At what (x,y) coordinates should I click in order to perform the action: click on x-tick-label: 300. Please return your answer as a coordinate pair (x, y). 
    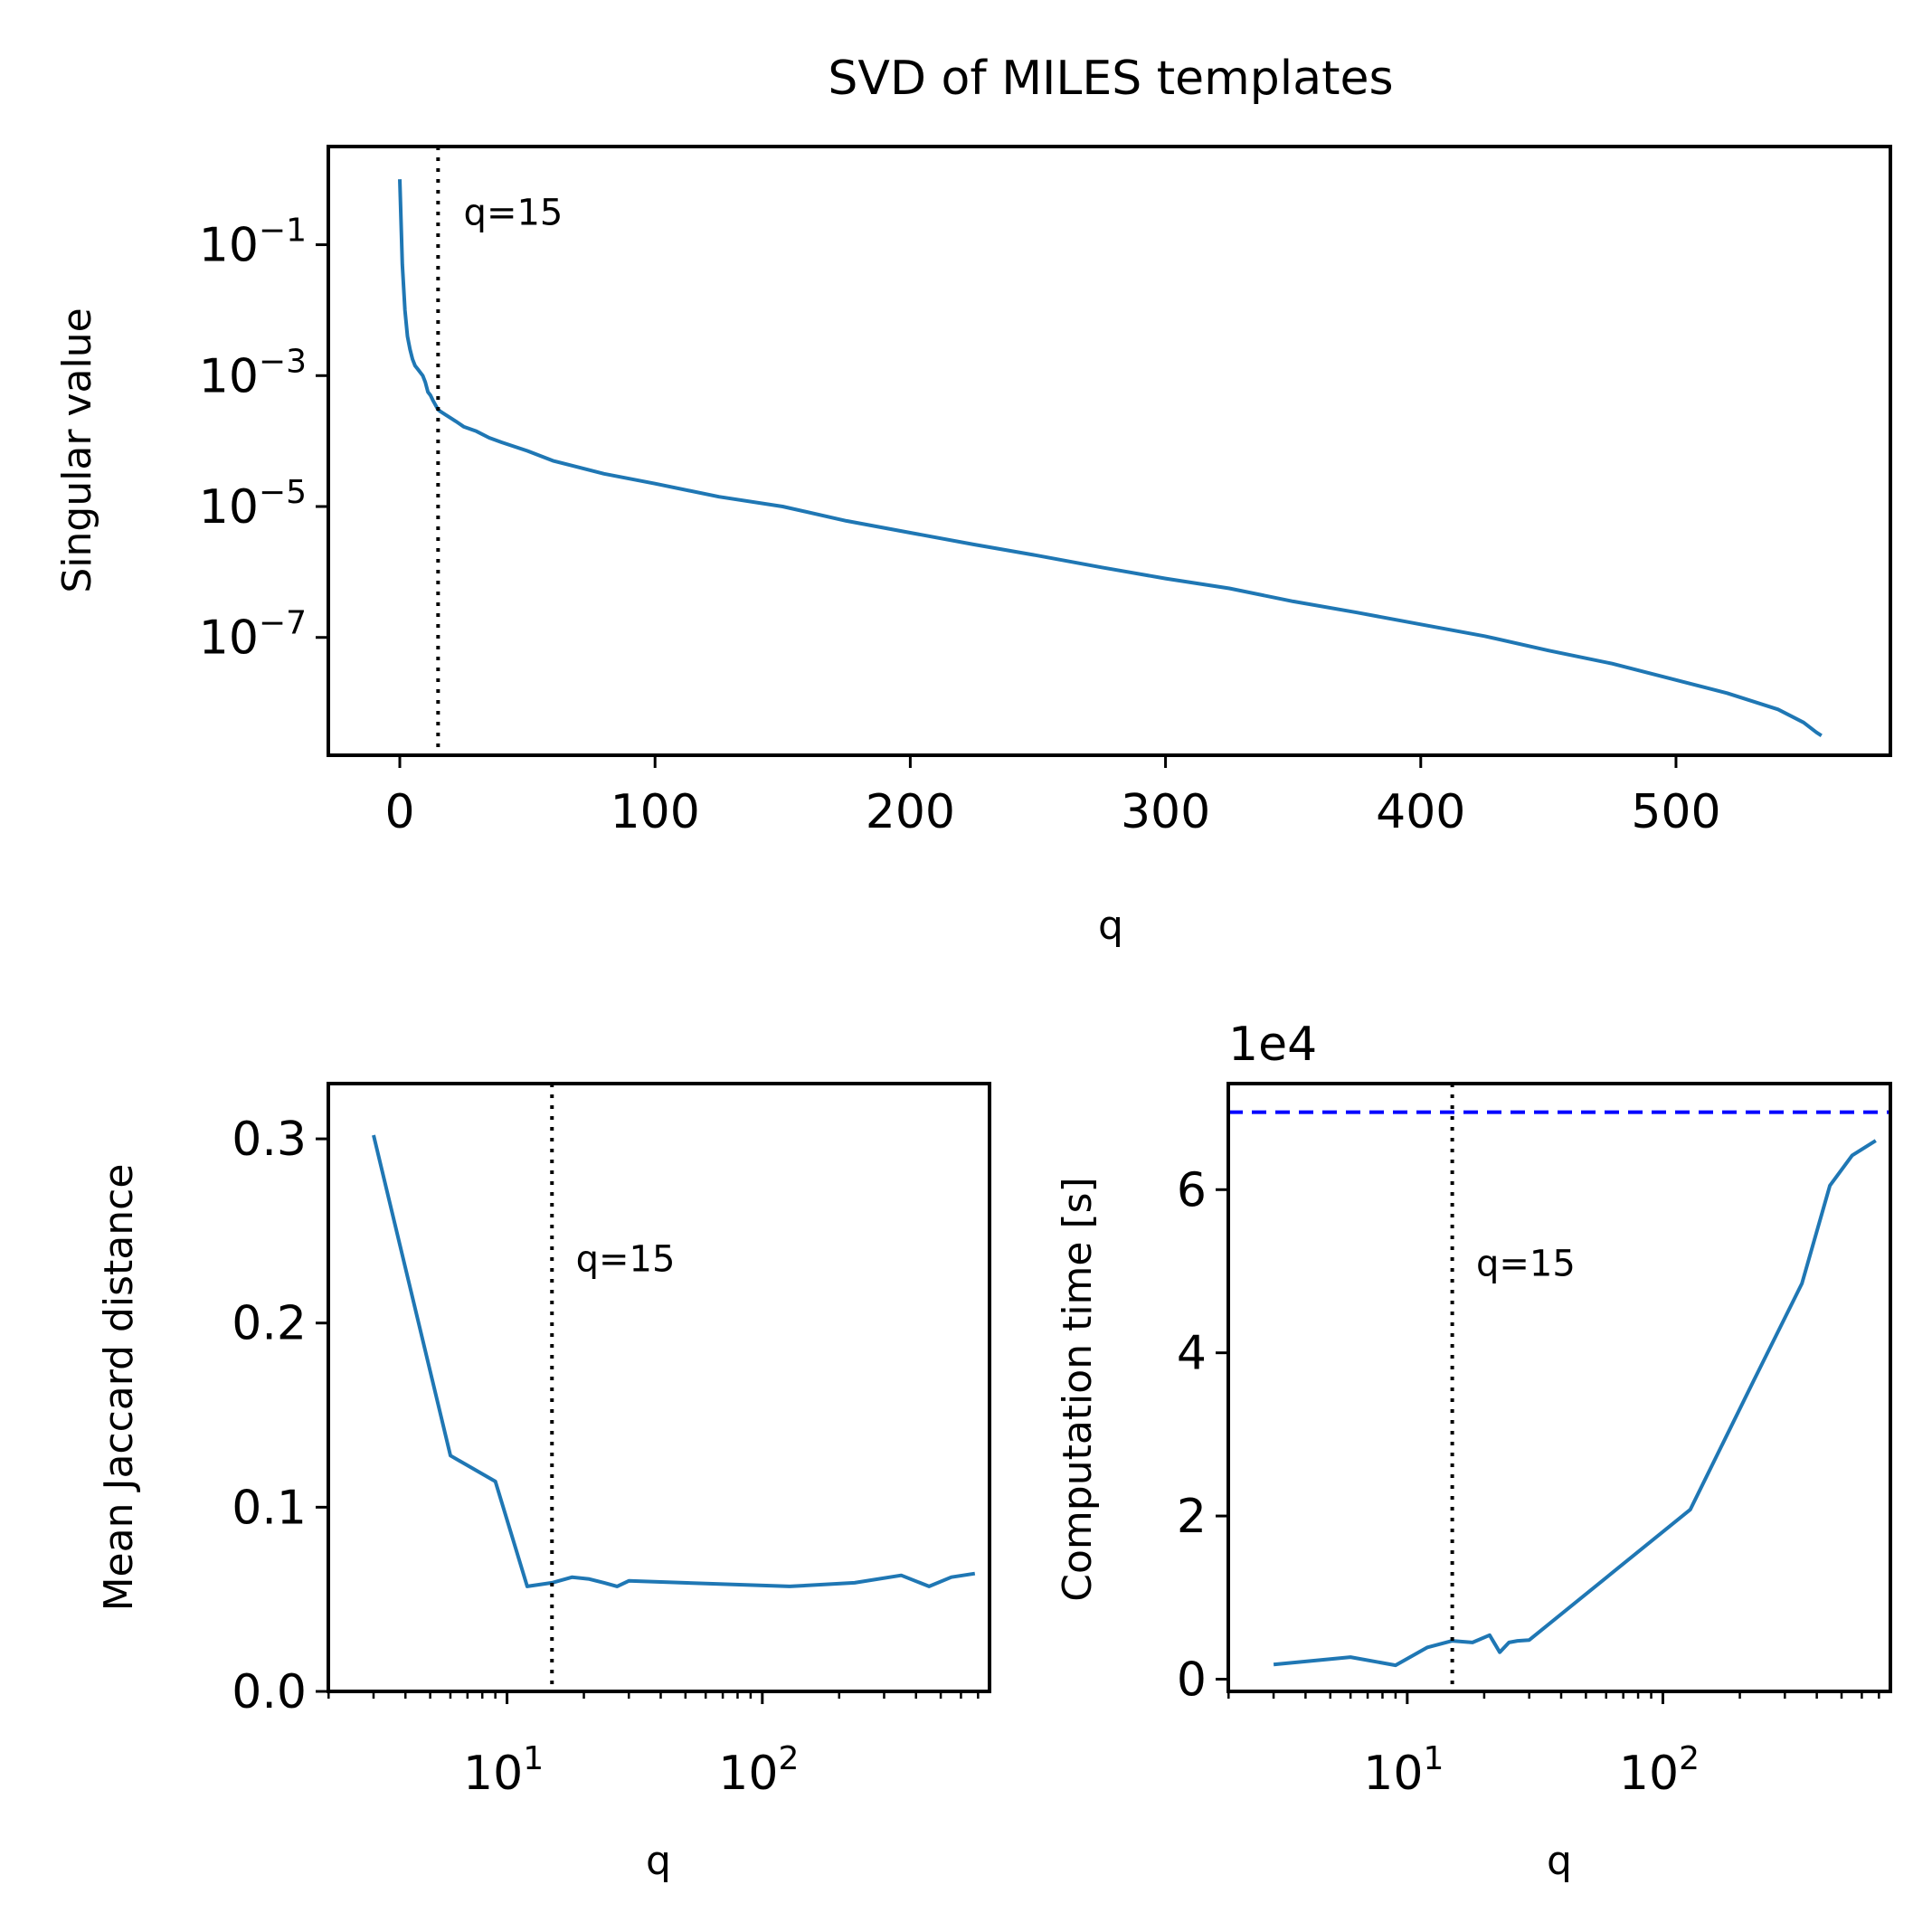
    Looking at the image, I should click on (1165, 812).